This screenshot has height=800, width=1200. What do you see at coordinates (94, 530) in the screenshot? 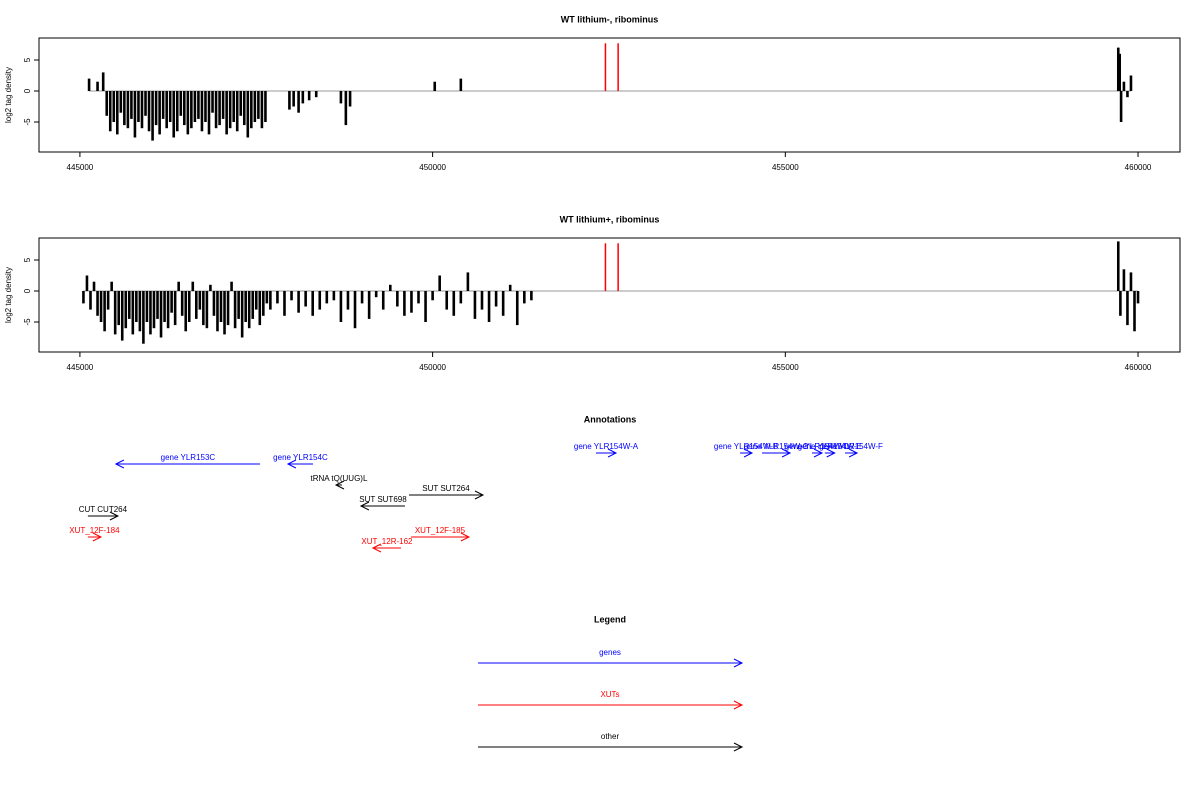
I see `feature-label: XUT_12F-184` at bounding box center [94, 530].